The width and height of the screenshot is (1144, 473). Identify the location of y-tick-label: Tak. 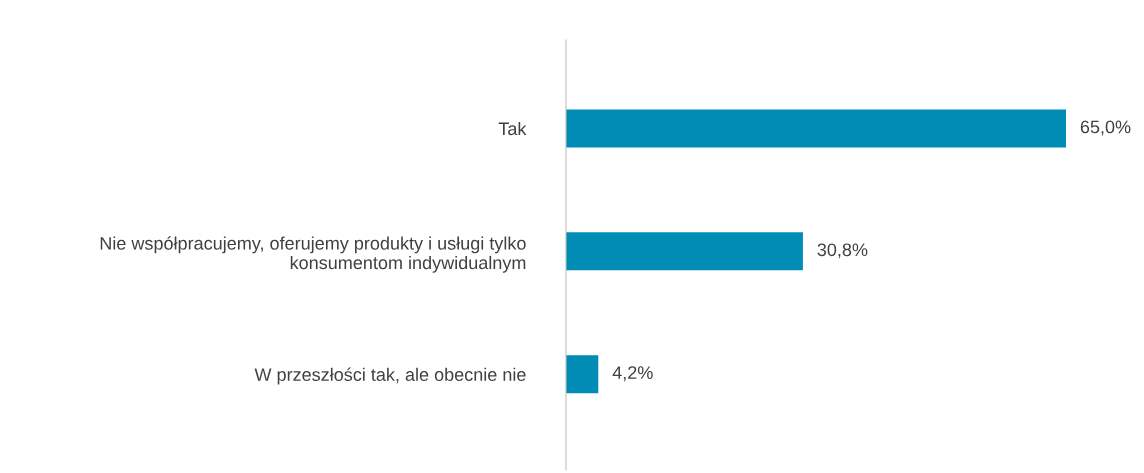
(512, 128).